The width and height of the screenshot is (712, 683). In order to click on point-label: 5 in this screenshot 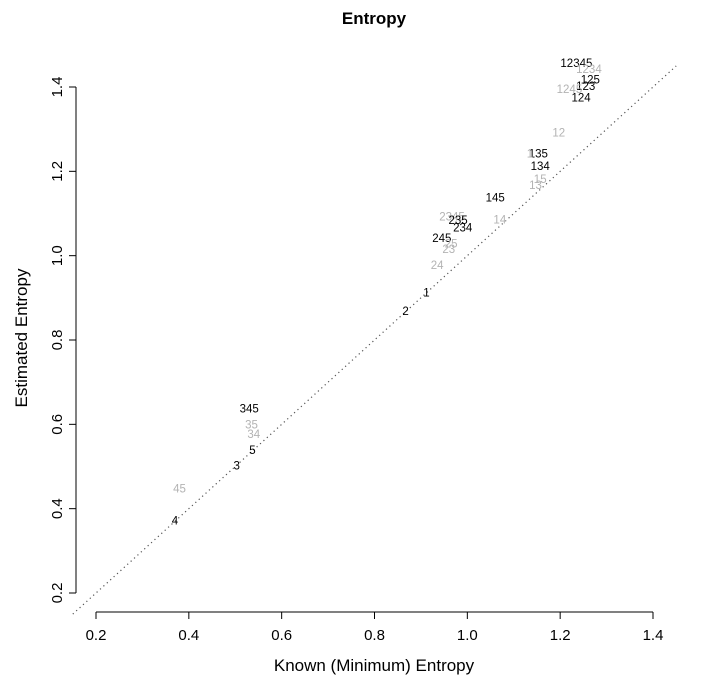, I will do `click(252, 451)`.